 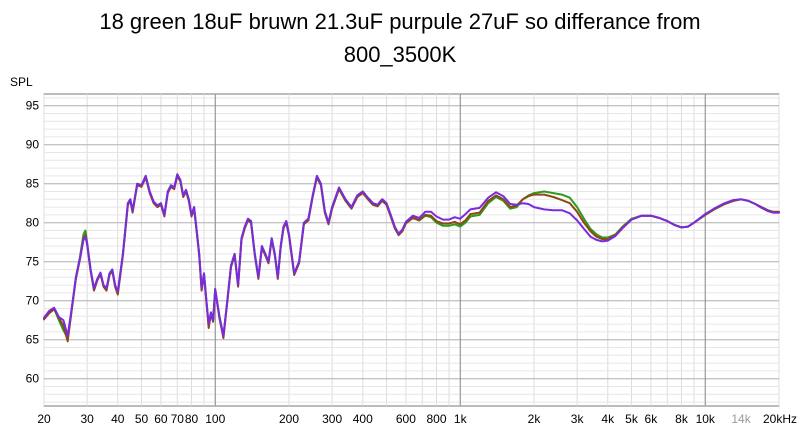 I want to click on y-tick-label: 95, so click(x=33, y=106).